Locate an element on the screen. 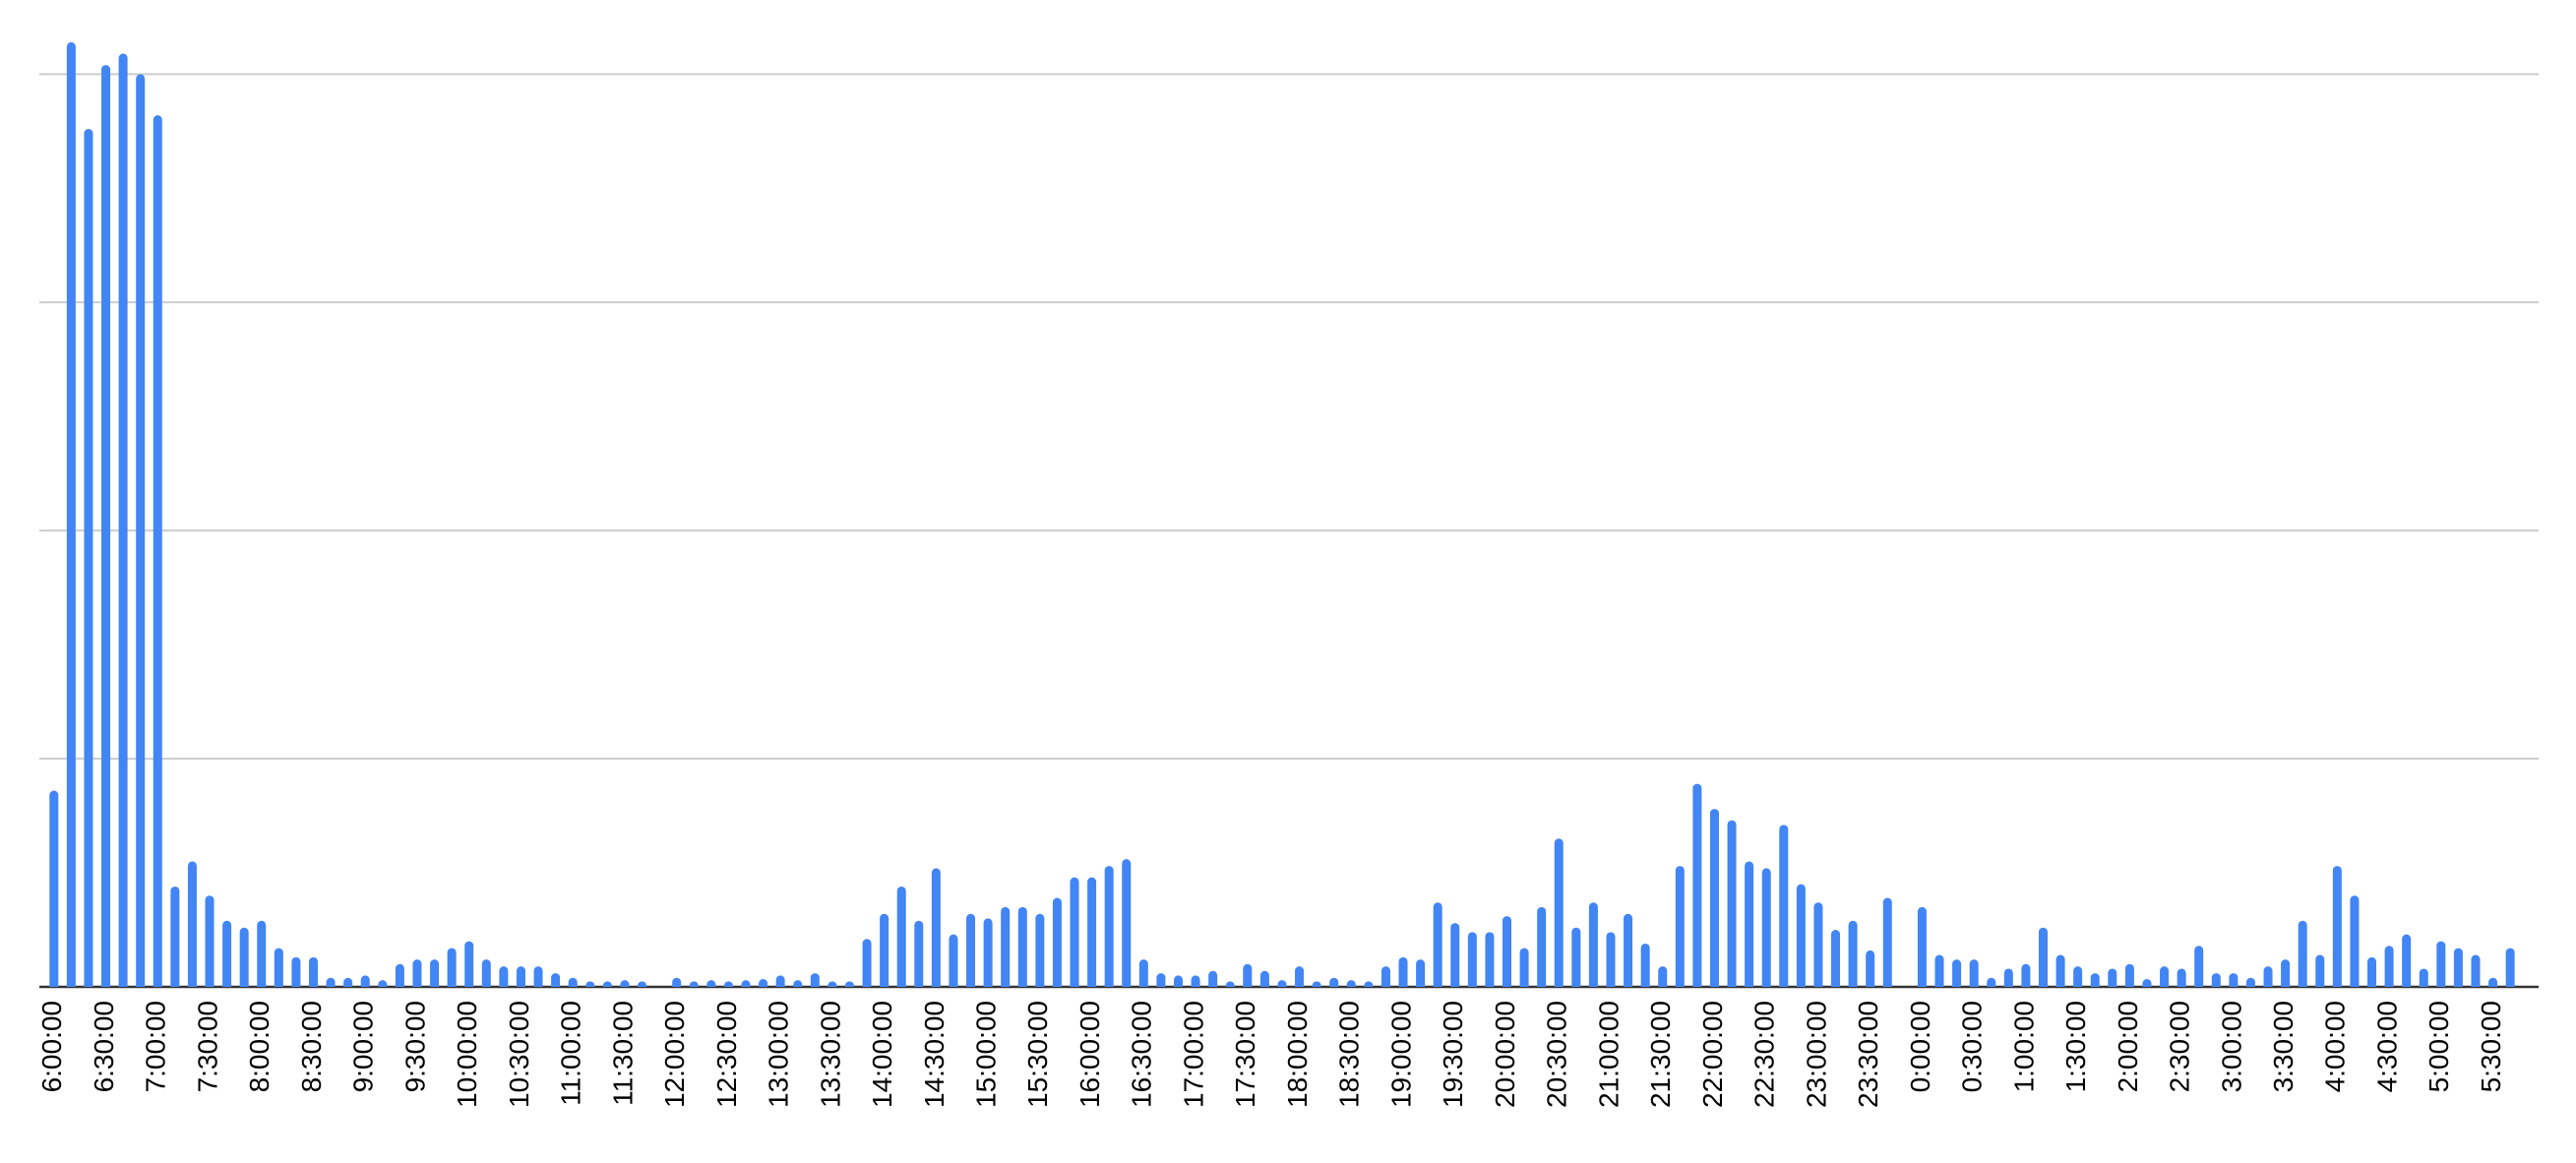  x-tick-label: 8:00:00 is located at coordinates (259, 1046).